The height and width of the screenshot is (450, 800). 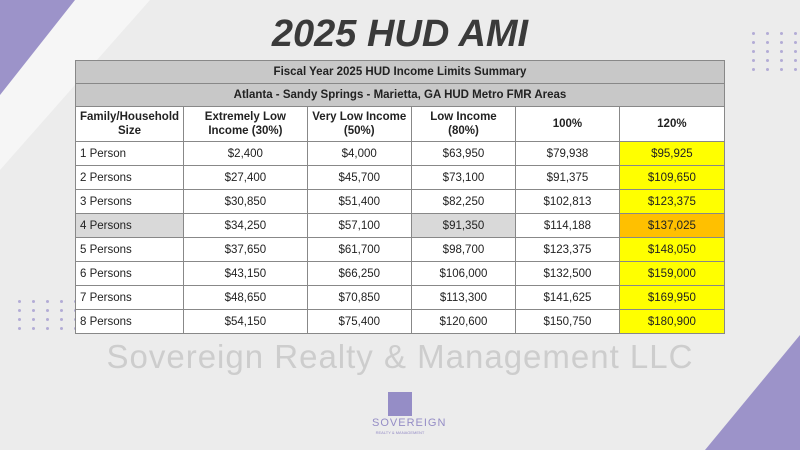 I want to click on income-cell: $30,850, so click(x=245, y=201).